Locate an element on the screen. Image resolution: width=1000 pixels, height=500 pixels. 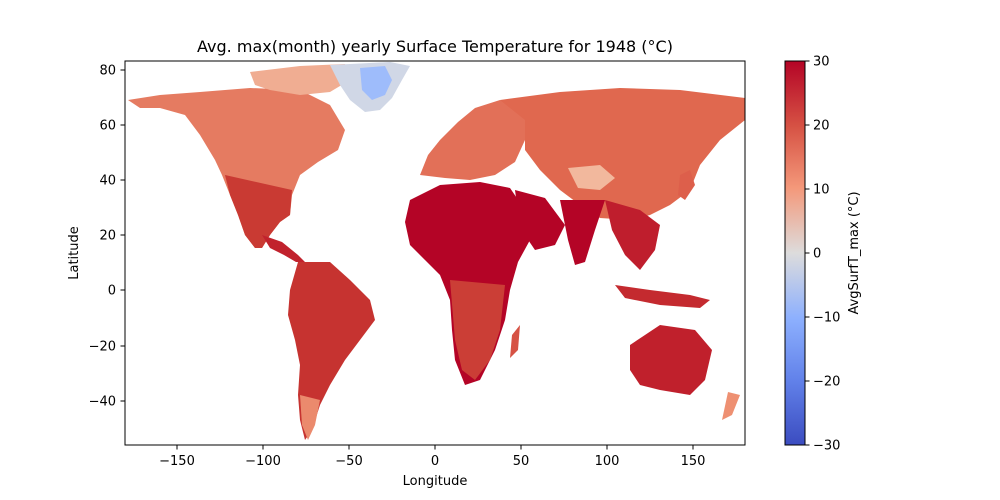
japan is located at coordinates (686, 185).